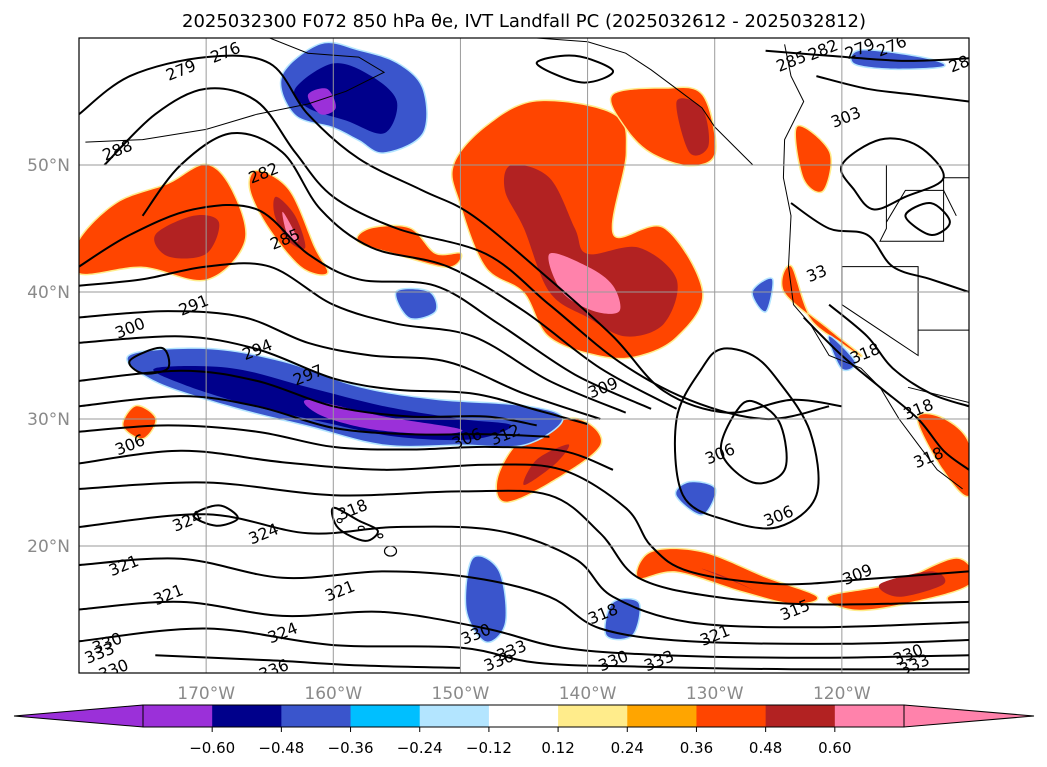  Describe the element at coordinates (969, 716) in the screenshot. I see `colorbar-max-extend` at that location.